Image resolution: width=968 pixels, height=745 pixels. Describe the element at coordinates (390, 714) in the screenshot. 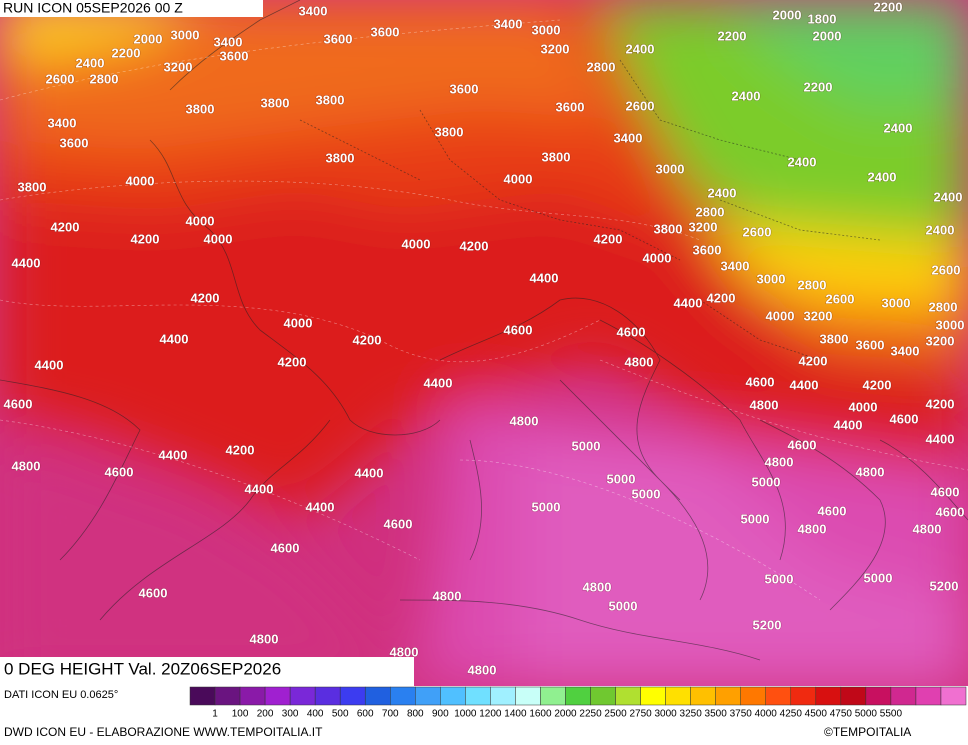

I see `legend-label: 700` at that location.